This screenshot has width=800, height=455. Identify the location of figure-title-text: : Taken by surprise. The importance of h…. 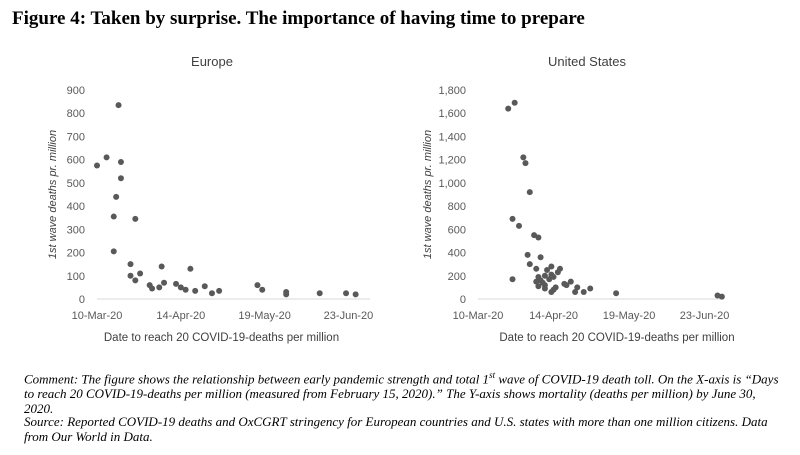
(332, 18).